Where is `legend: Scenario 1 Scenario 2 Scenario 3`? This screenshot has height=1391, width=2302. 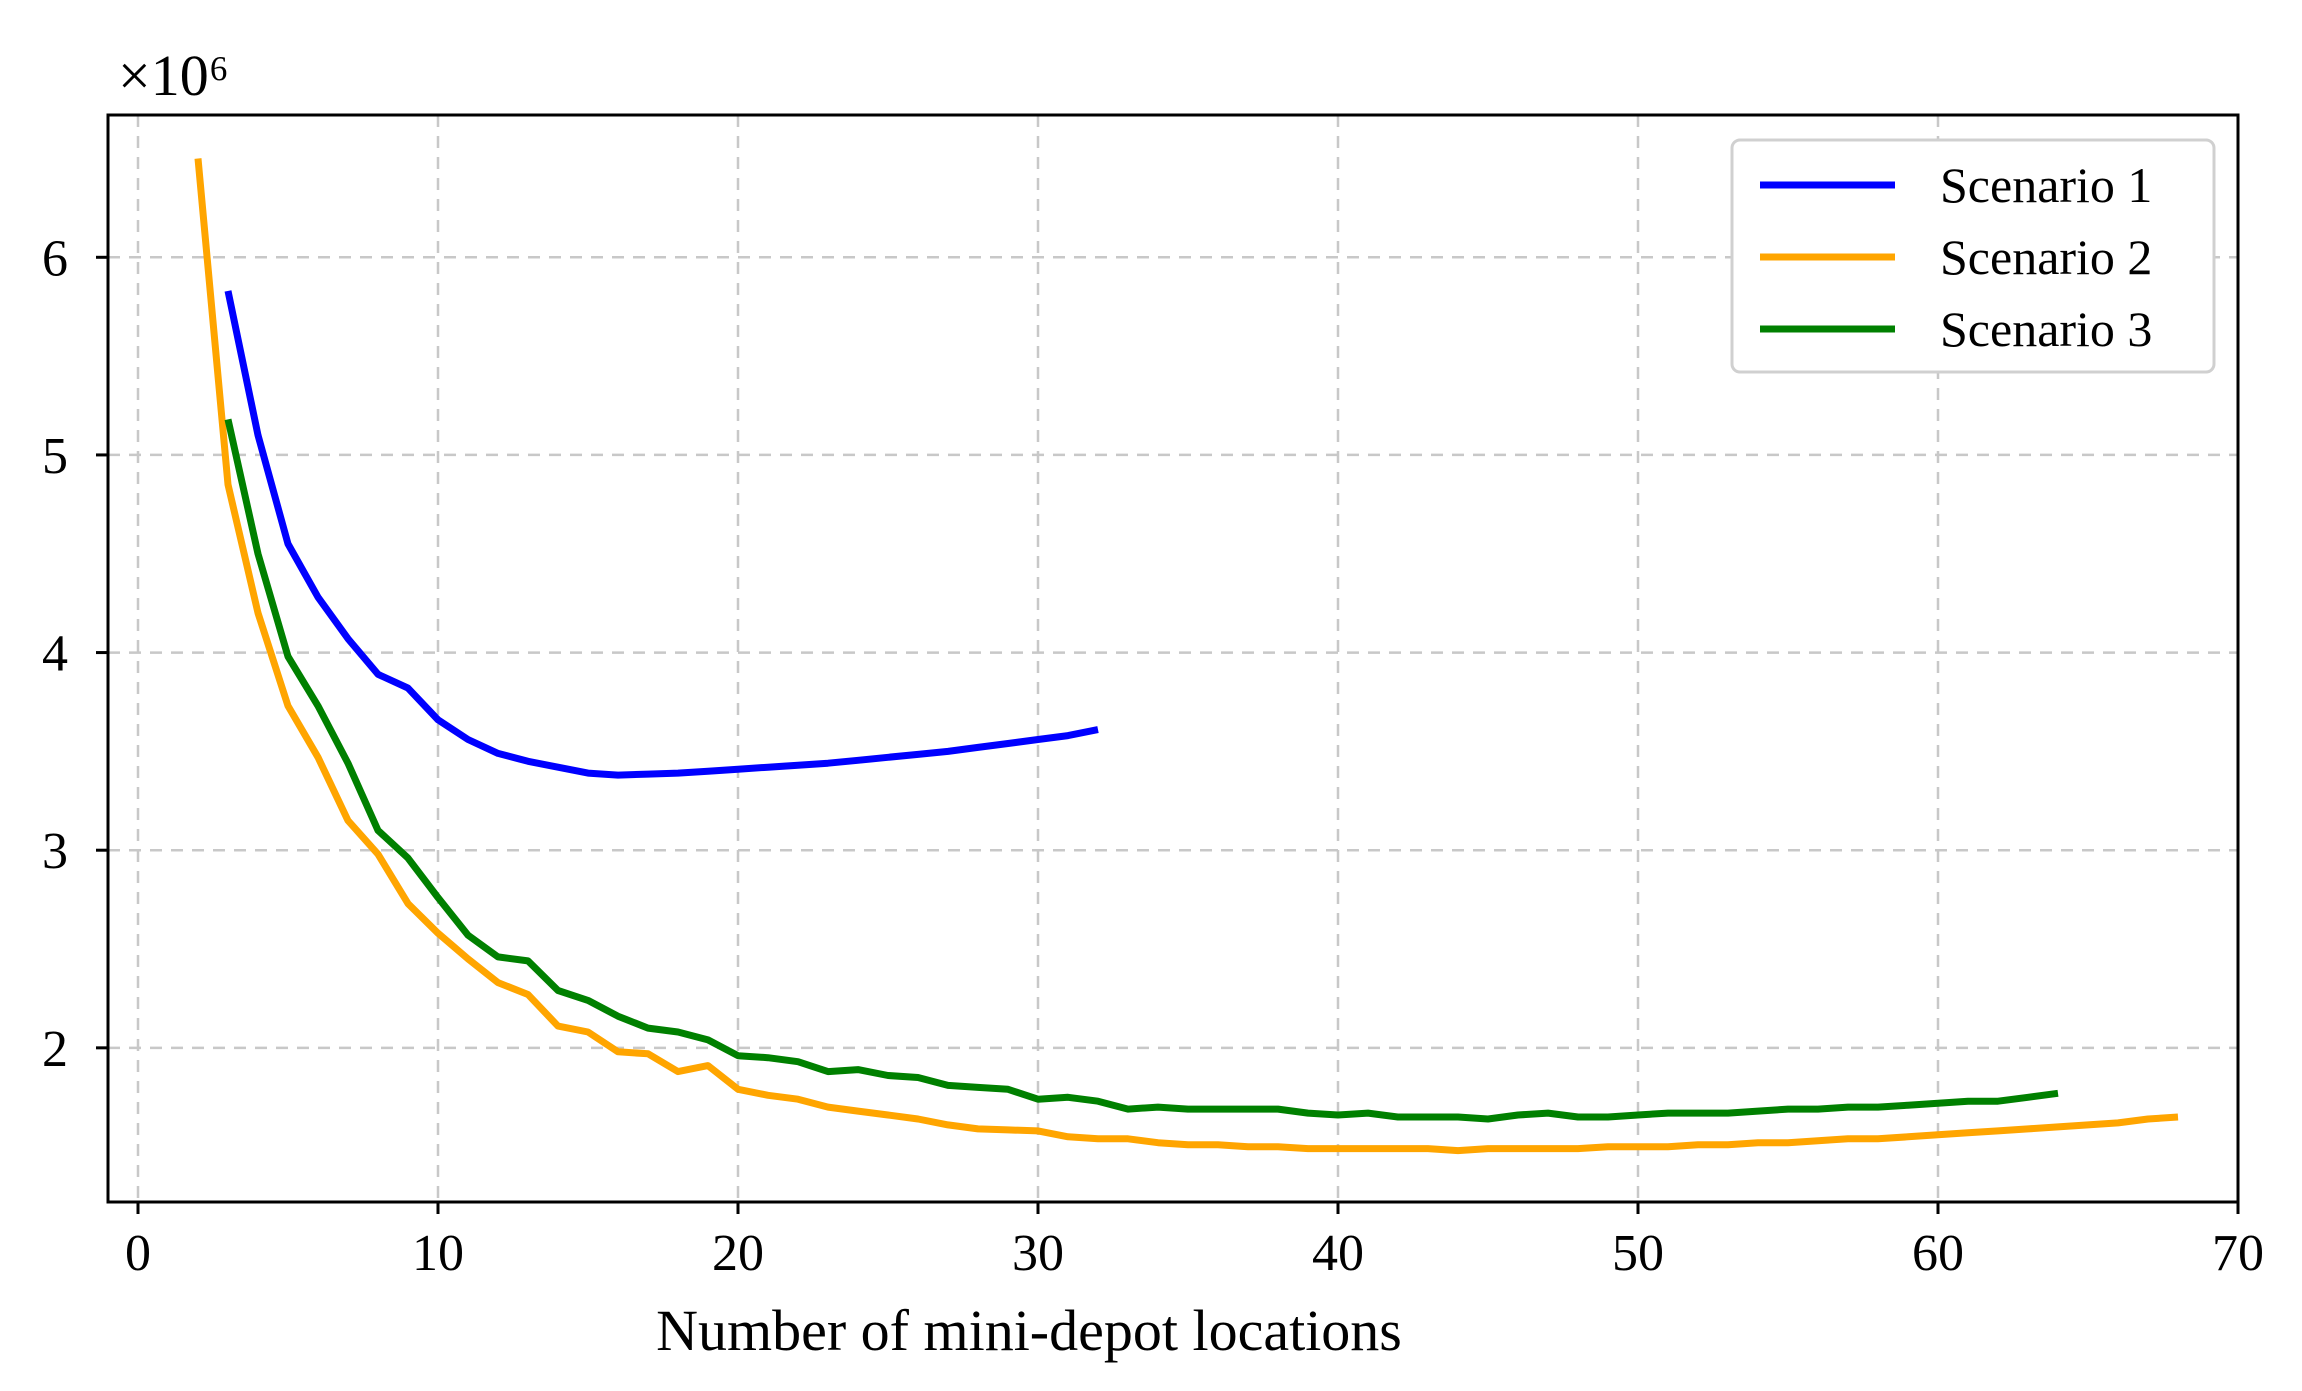
legend: Scenario 1 Scenario 2 Scenario 3 is located at coordinates (1973, 256).